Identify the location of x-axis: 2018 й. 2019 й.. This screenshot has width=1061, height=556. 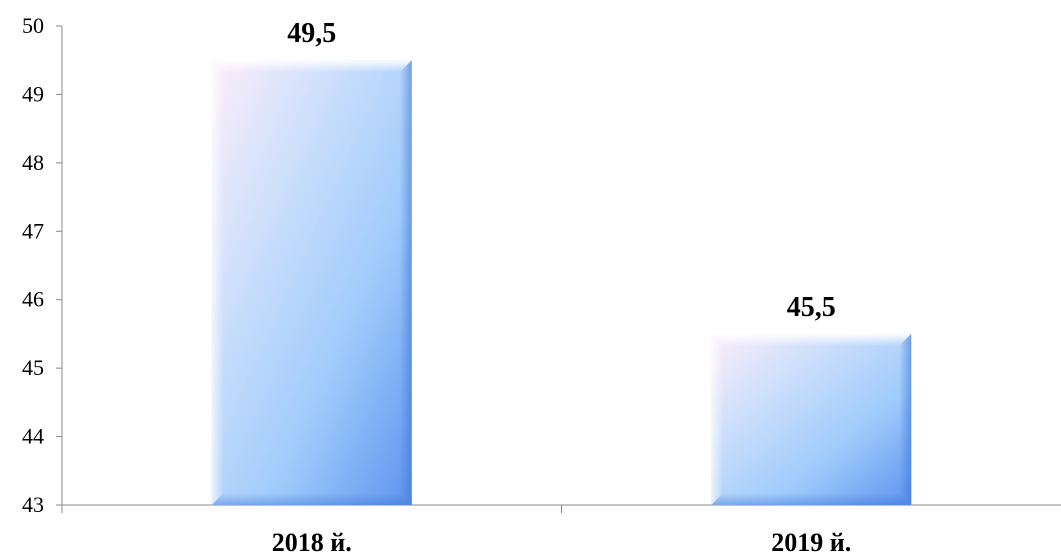
(561, 530).